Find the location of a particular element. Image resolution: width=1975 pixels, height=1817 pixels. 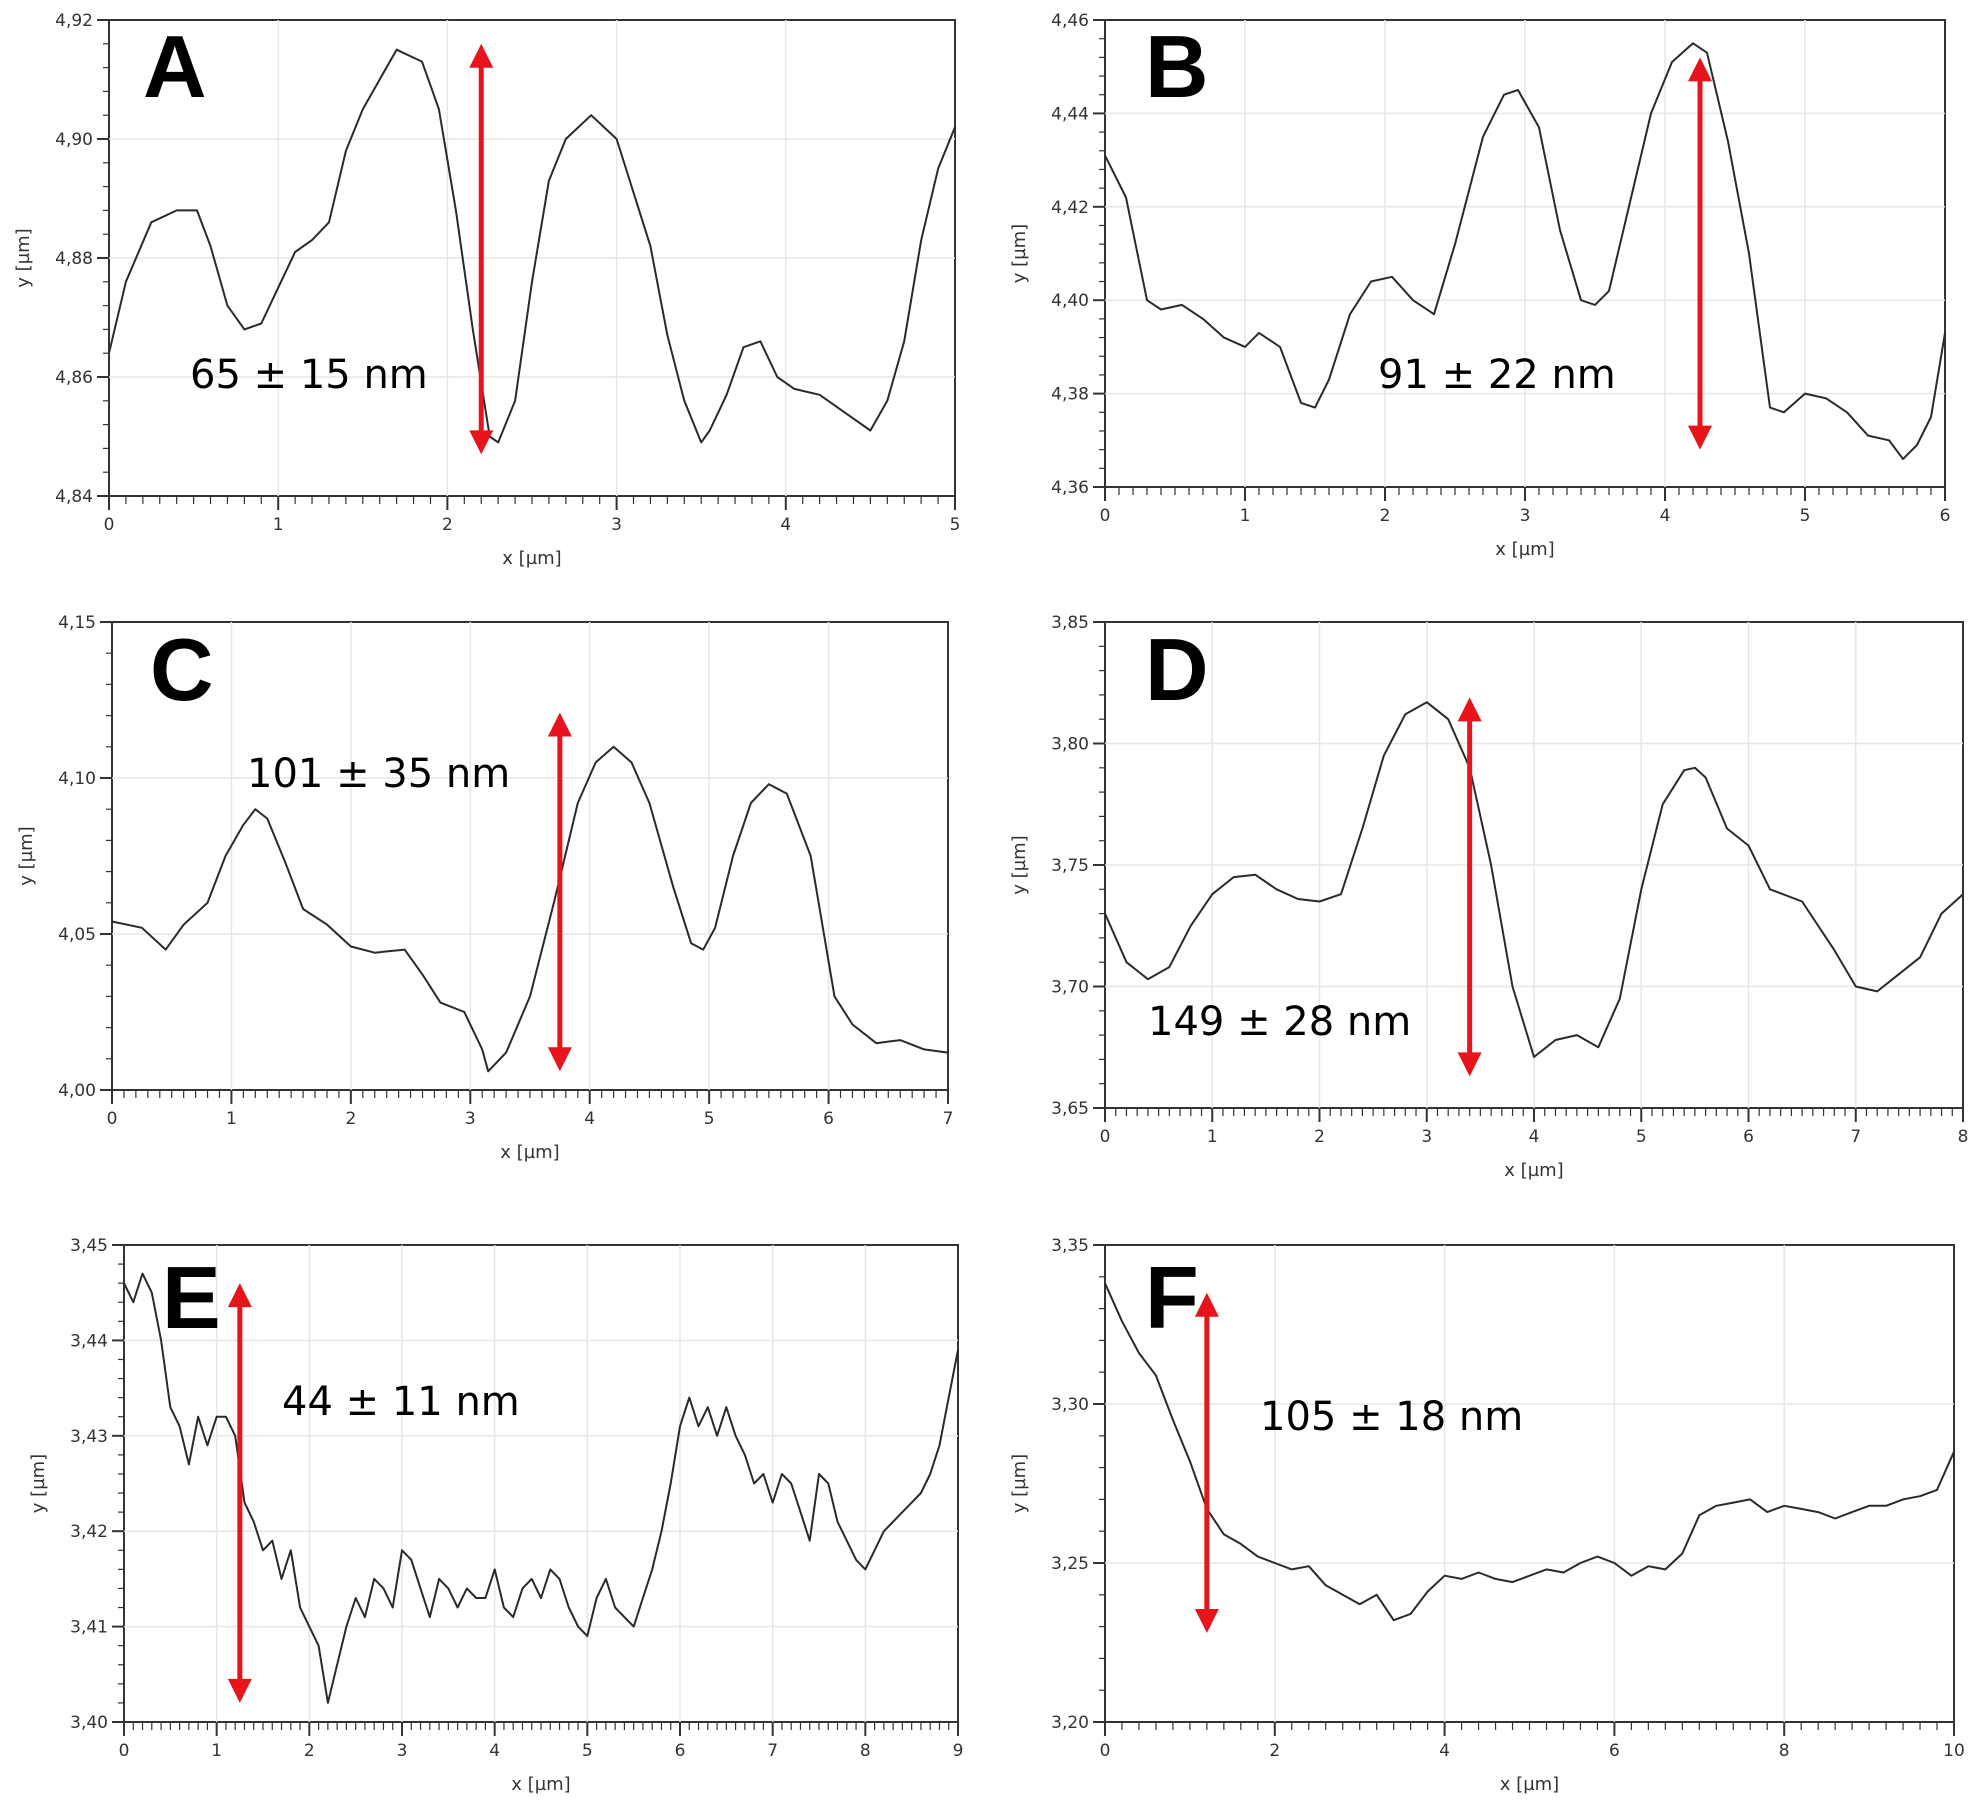

y-tick-label: 4,92 is located at coordinates (74, 21).